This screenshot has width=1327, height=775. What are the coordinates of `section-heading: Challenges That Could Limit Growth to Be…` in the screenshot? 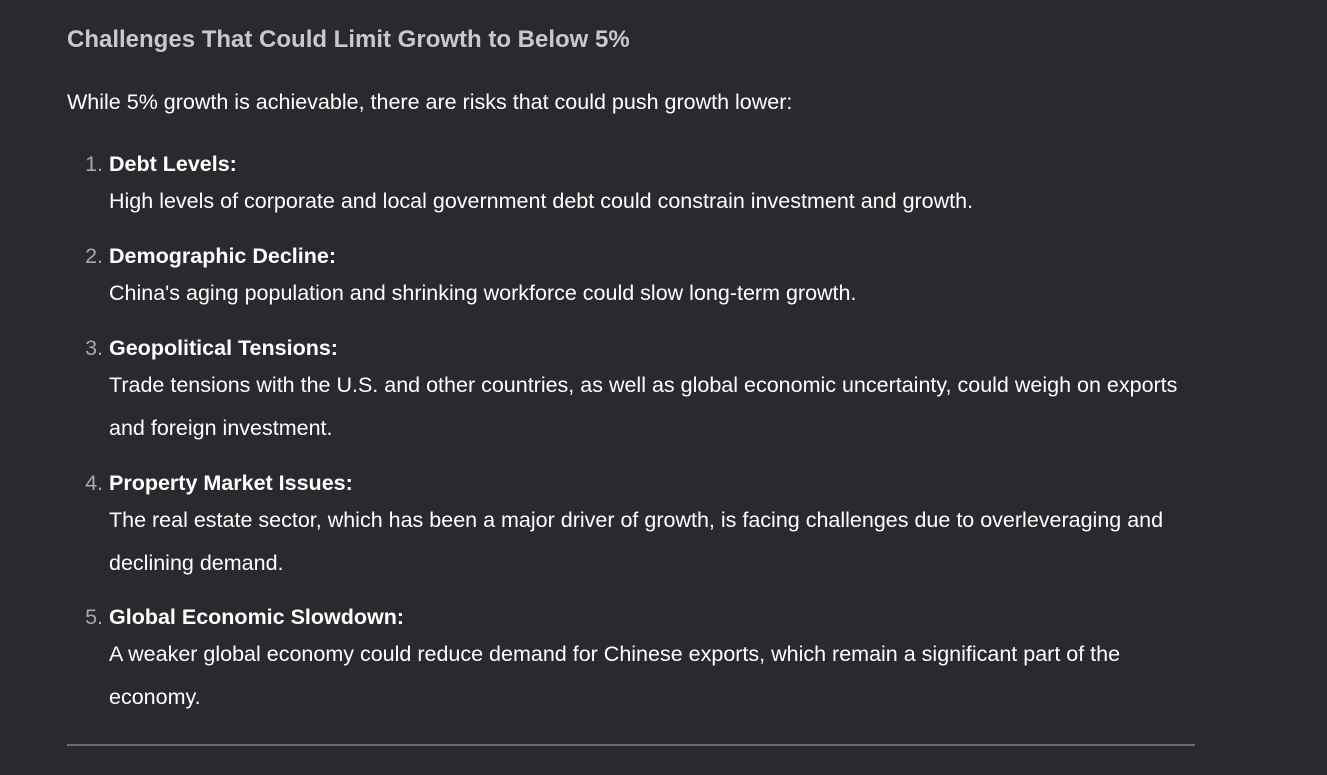 It's located at (348, 39).